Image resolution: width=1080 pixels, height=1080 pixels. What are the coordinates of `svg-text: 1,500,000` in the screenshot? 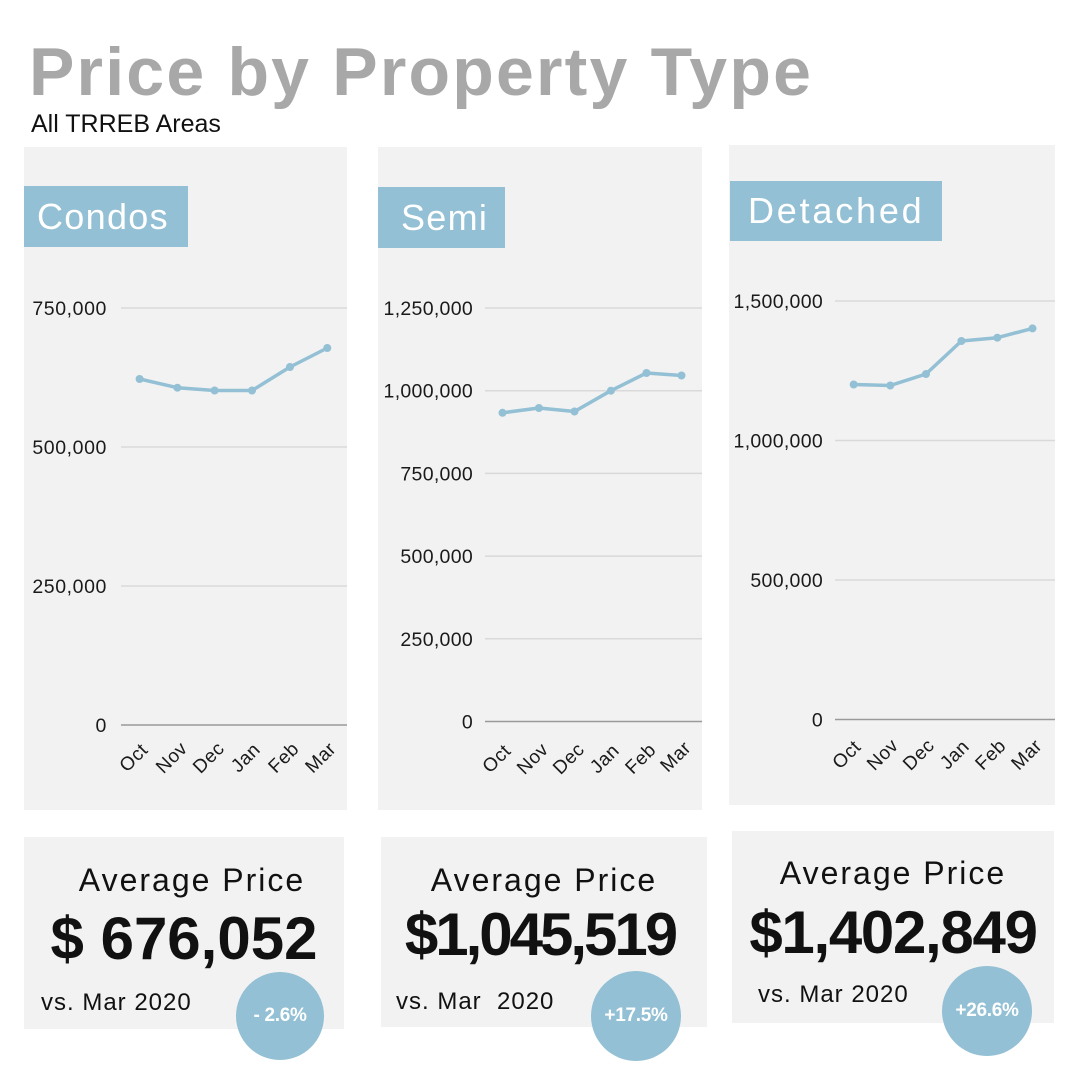 It's located at (778, 302).